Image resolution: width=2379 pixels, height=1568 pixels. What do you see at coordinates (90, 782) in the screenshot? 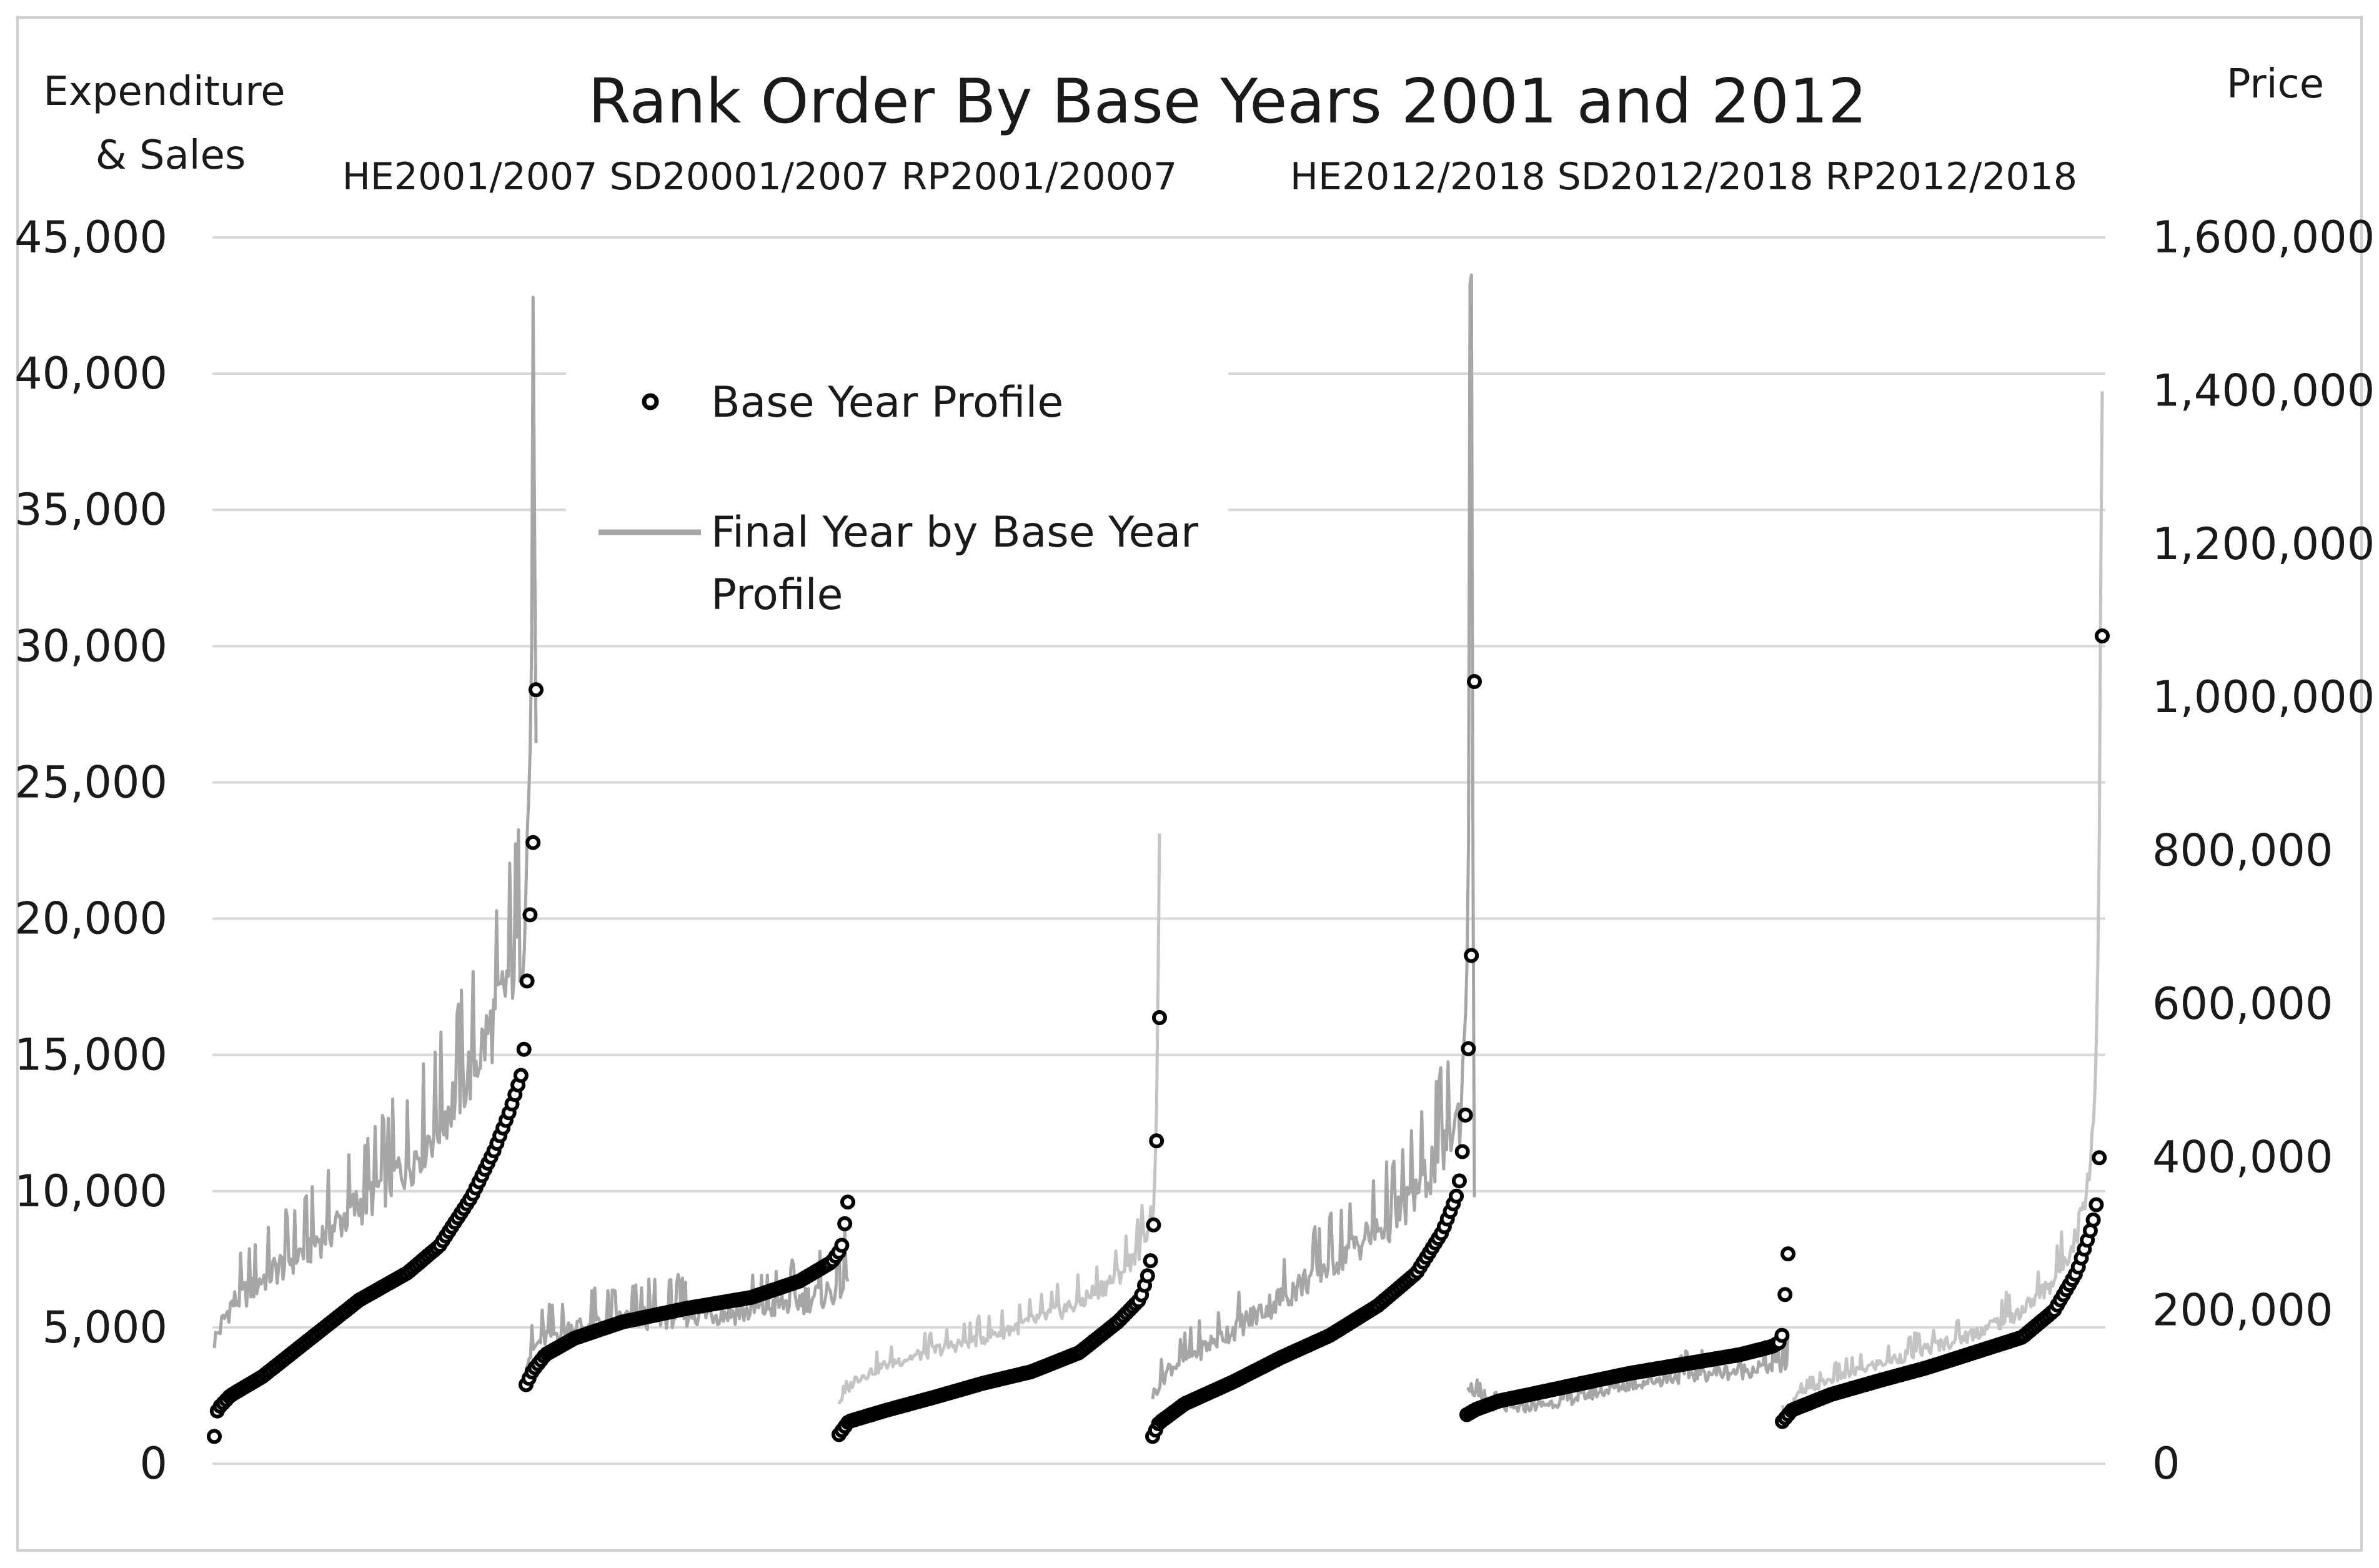
I see `left-tick-label: 25,000` at bounding box center [90, 782].